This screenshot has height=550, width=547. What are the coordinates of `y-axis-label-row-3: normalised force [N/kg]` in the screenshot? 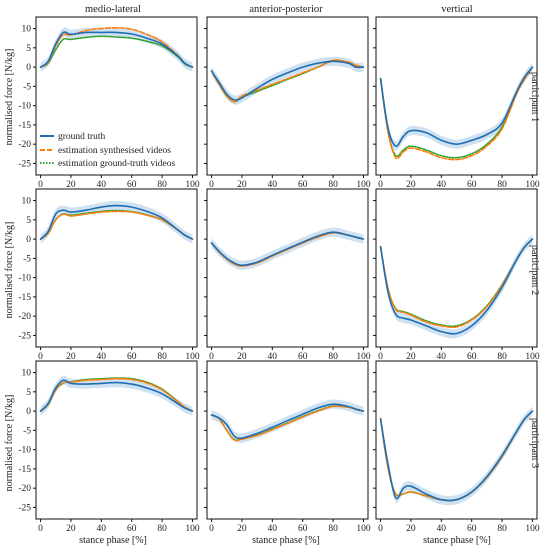 It's located at (9, 443).